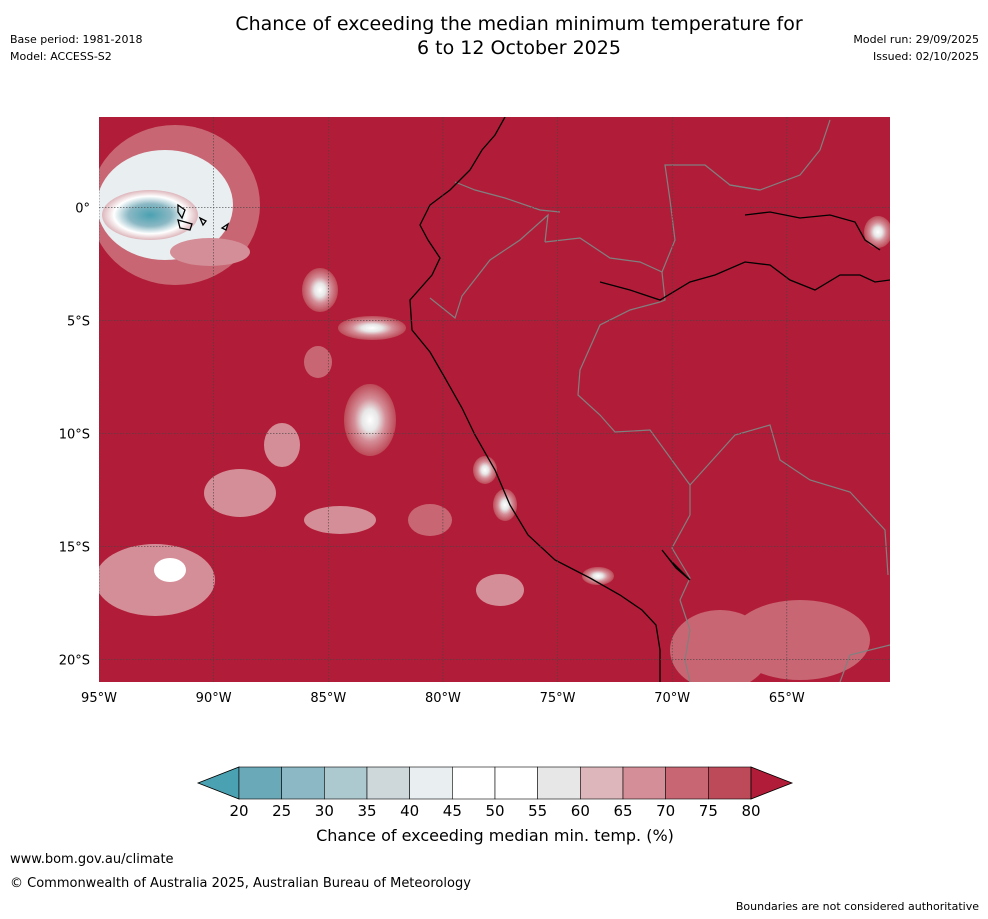 This screenshot has width=988, height=919. Describe the element at coordinates (812, 231) in the screenshot. I see `coast-amazon-upper` at that location.